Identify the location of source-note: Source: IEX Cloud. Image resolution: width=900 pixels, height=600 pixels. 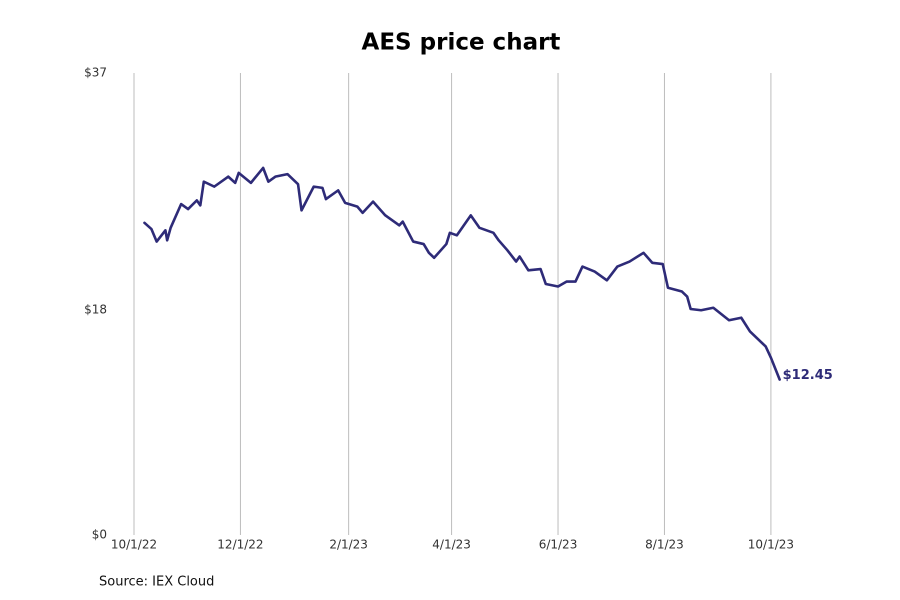
(156, 582).